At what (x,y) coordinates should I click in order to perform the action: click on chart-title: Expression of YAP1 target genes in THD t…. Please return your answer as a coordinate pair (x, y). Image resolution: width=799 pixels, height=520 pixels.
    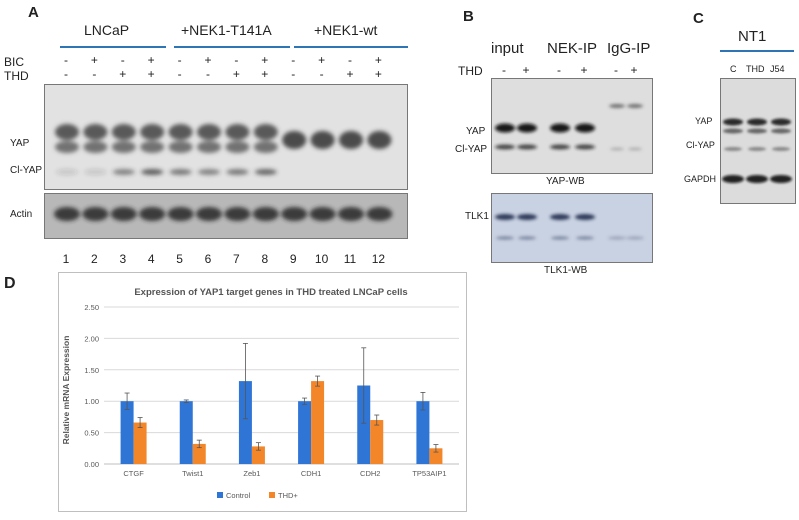
    Looking at the image, I should click on (270, 292).